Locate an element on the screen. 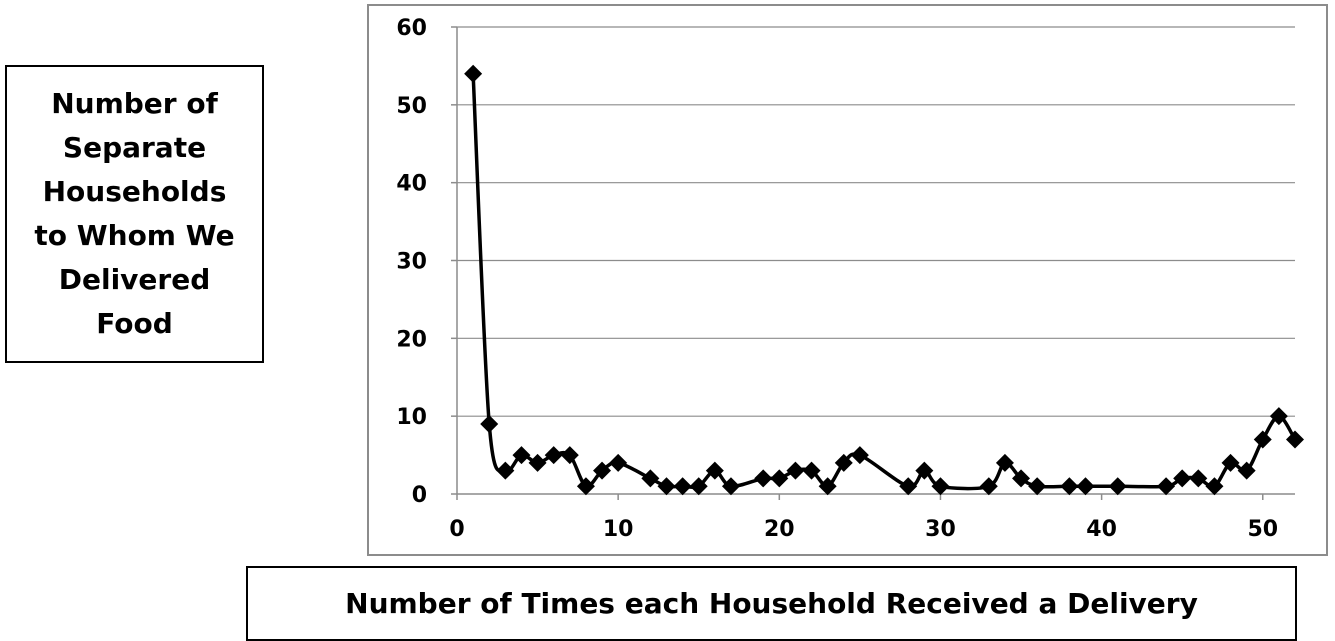 The width and height of the screenshot is (1335, 641). y-axis-label-line: Food is located at coordinates (134, 323).